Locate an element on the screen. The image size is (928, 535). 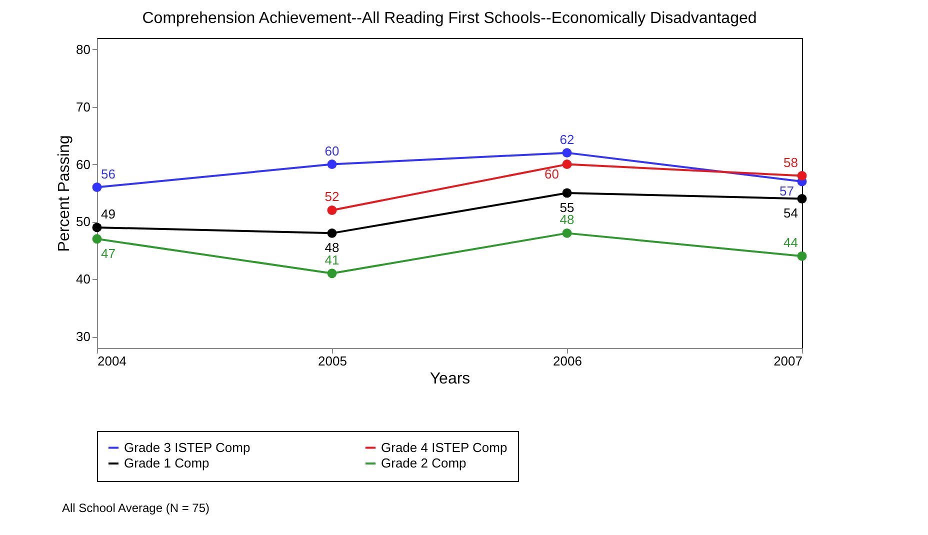
data-label: 47 is located at coordinates (108, 253).